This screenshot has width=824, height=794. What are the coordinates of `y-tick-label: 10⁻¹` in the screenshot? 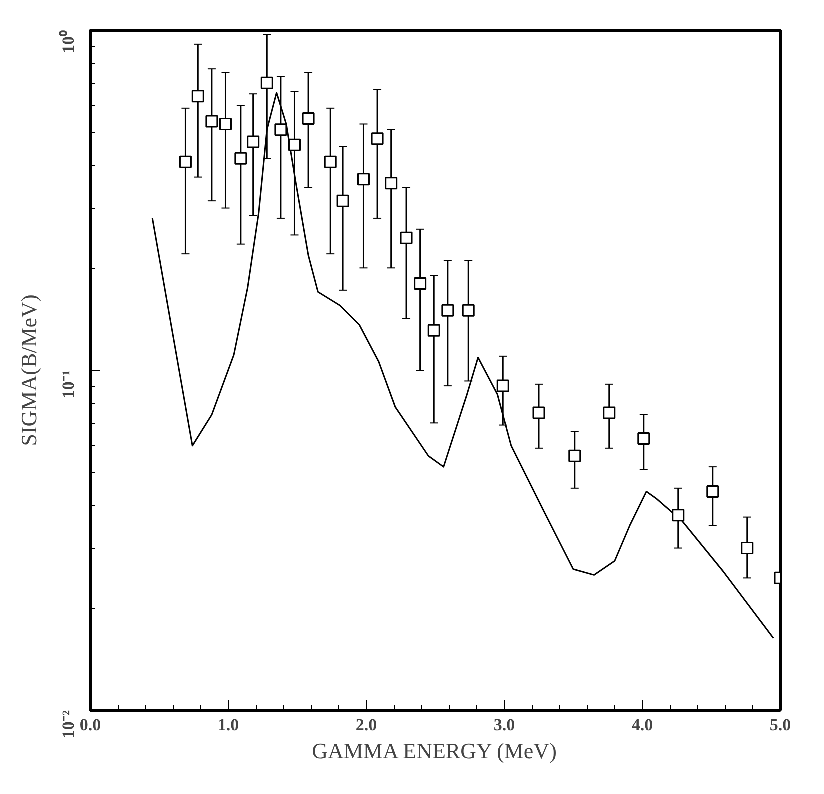 It's located at (68, 384).